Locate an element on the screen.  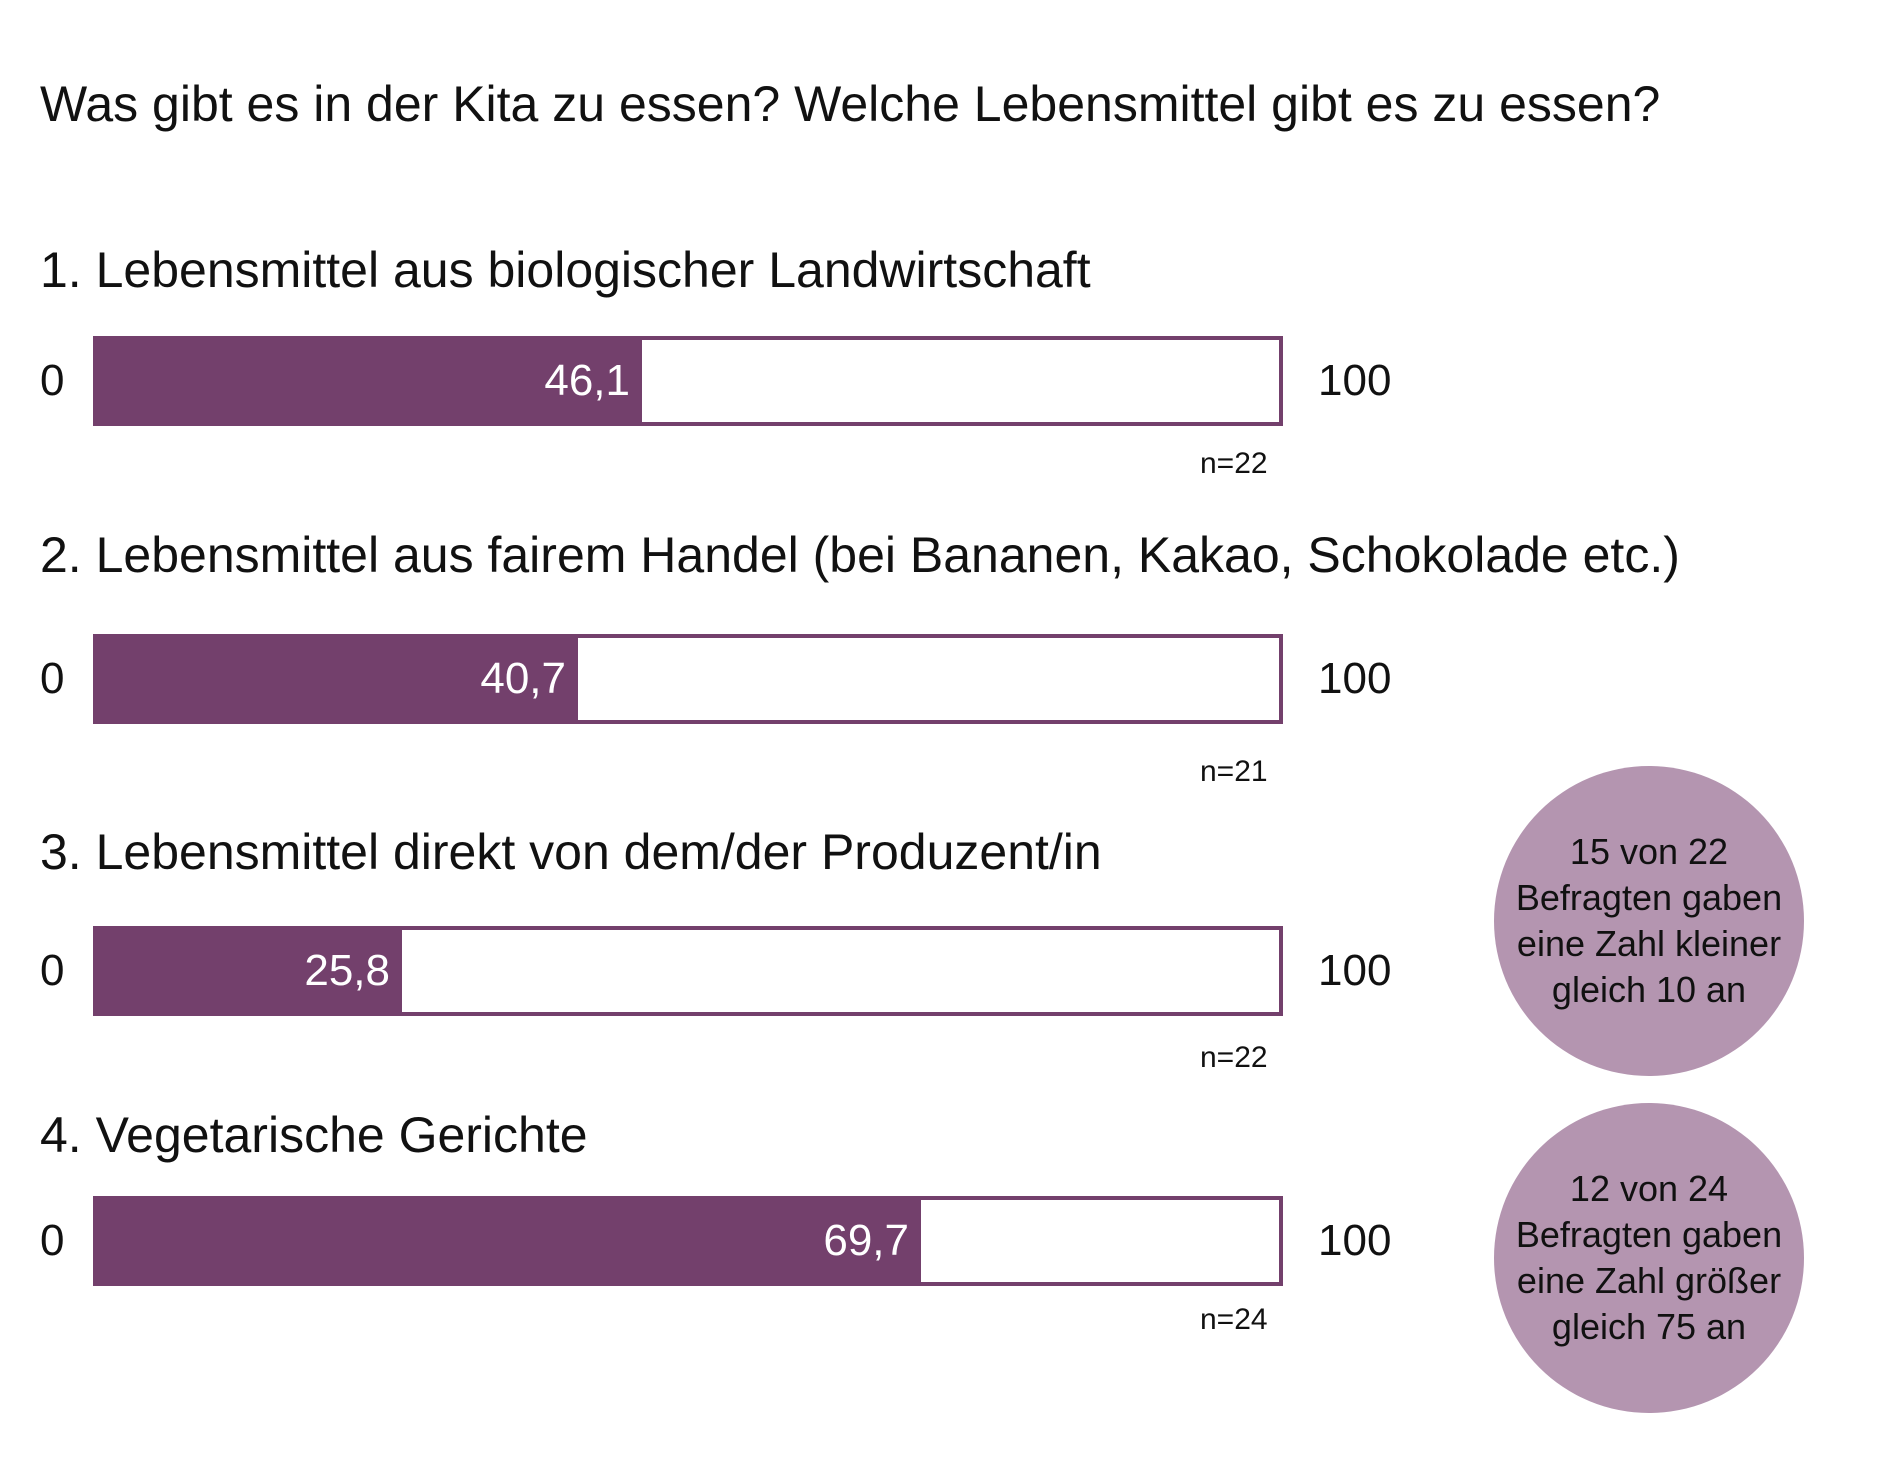
annotation-line: 12 von 24 is located at coordinates (1649, 1188).